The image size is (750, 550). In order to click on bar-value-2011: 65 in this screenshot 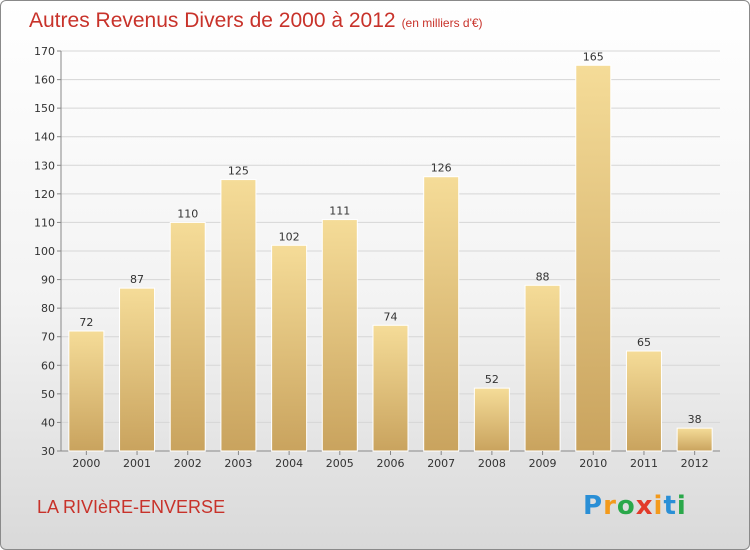, I will do `click(644, 342)`.